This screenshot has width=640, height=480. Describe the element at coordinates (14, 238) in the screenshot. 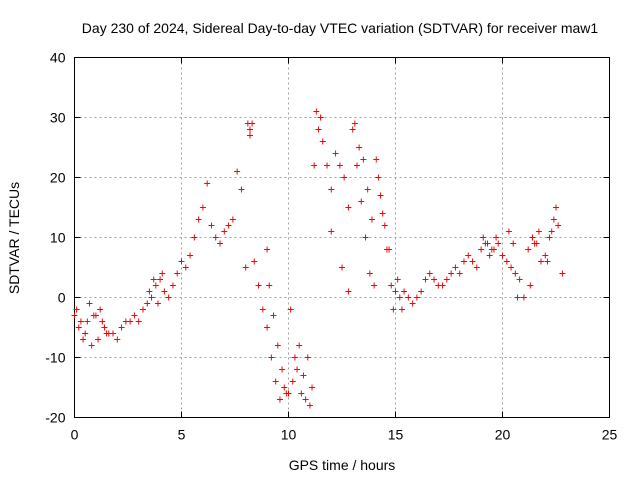

I see `y-axis-label: SDTVAR / TECUs` at that location.